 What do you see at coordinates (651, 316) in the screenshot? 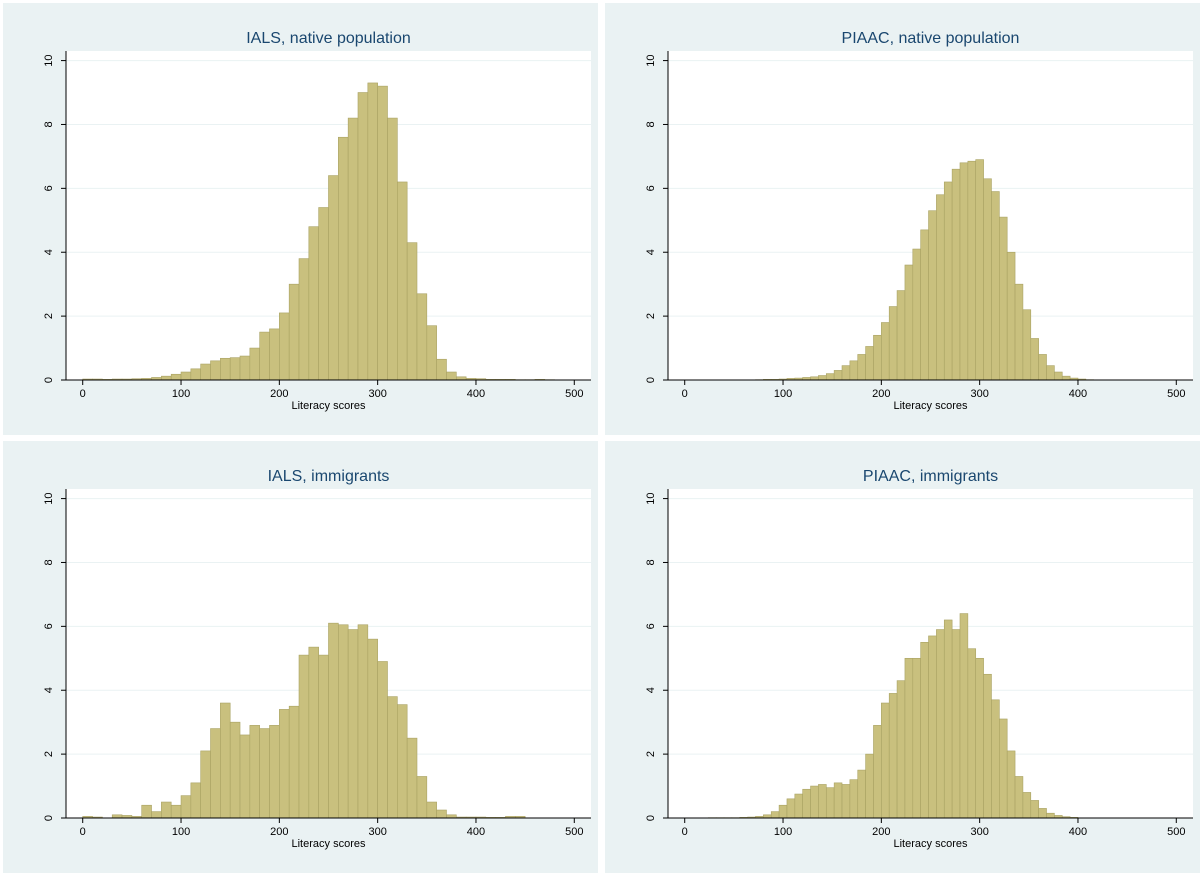
I see `y-tick-label: 2` at bounding box center [651, 316].